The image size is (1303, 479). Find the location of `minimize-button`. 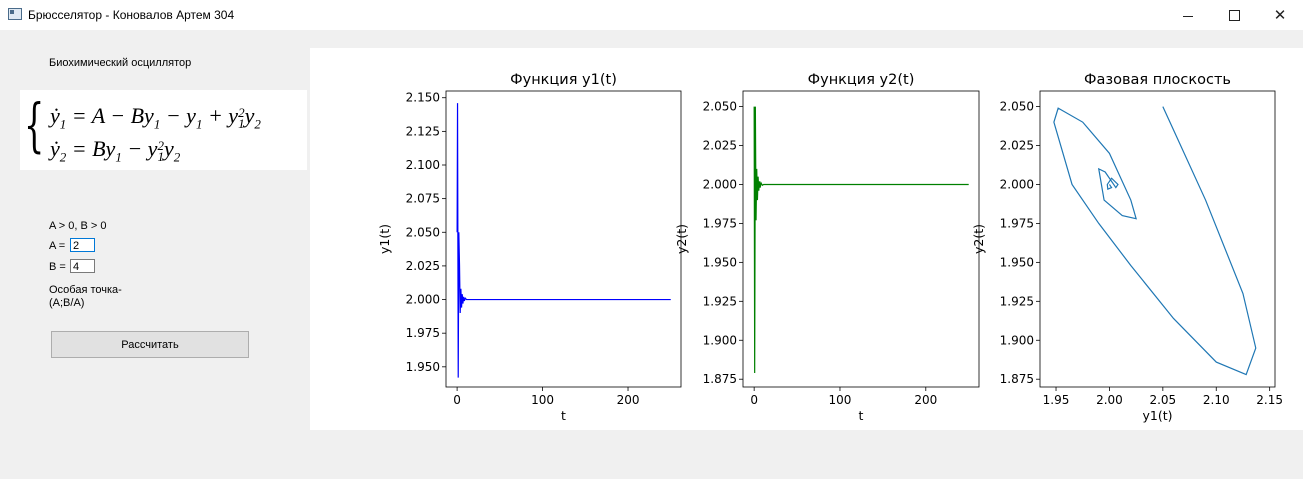

minimize-button is located at coordinates (1188, 15).